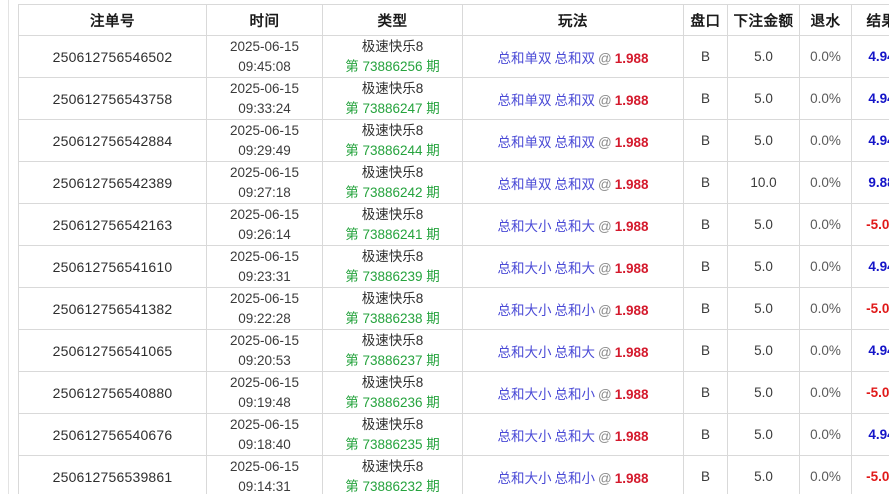 The height and width of the screenshot is (494, 895). I want to click on cell-type: 极速快乐8 第 73886232 期, so click(392, 474).